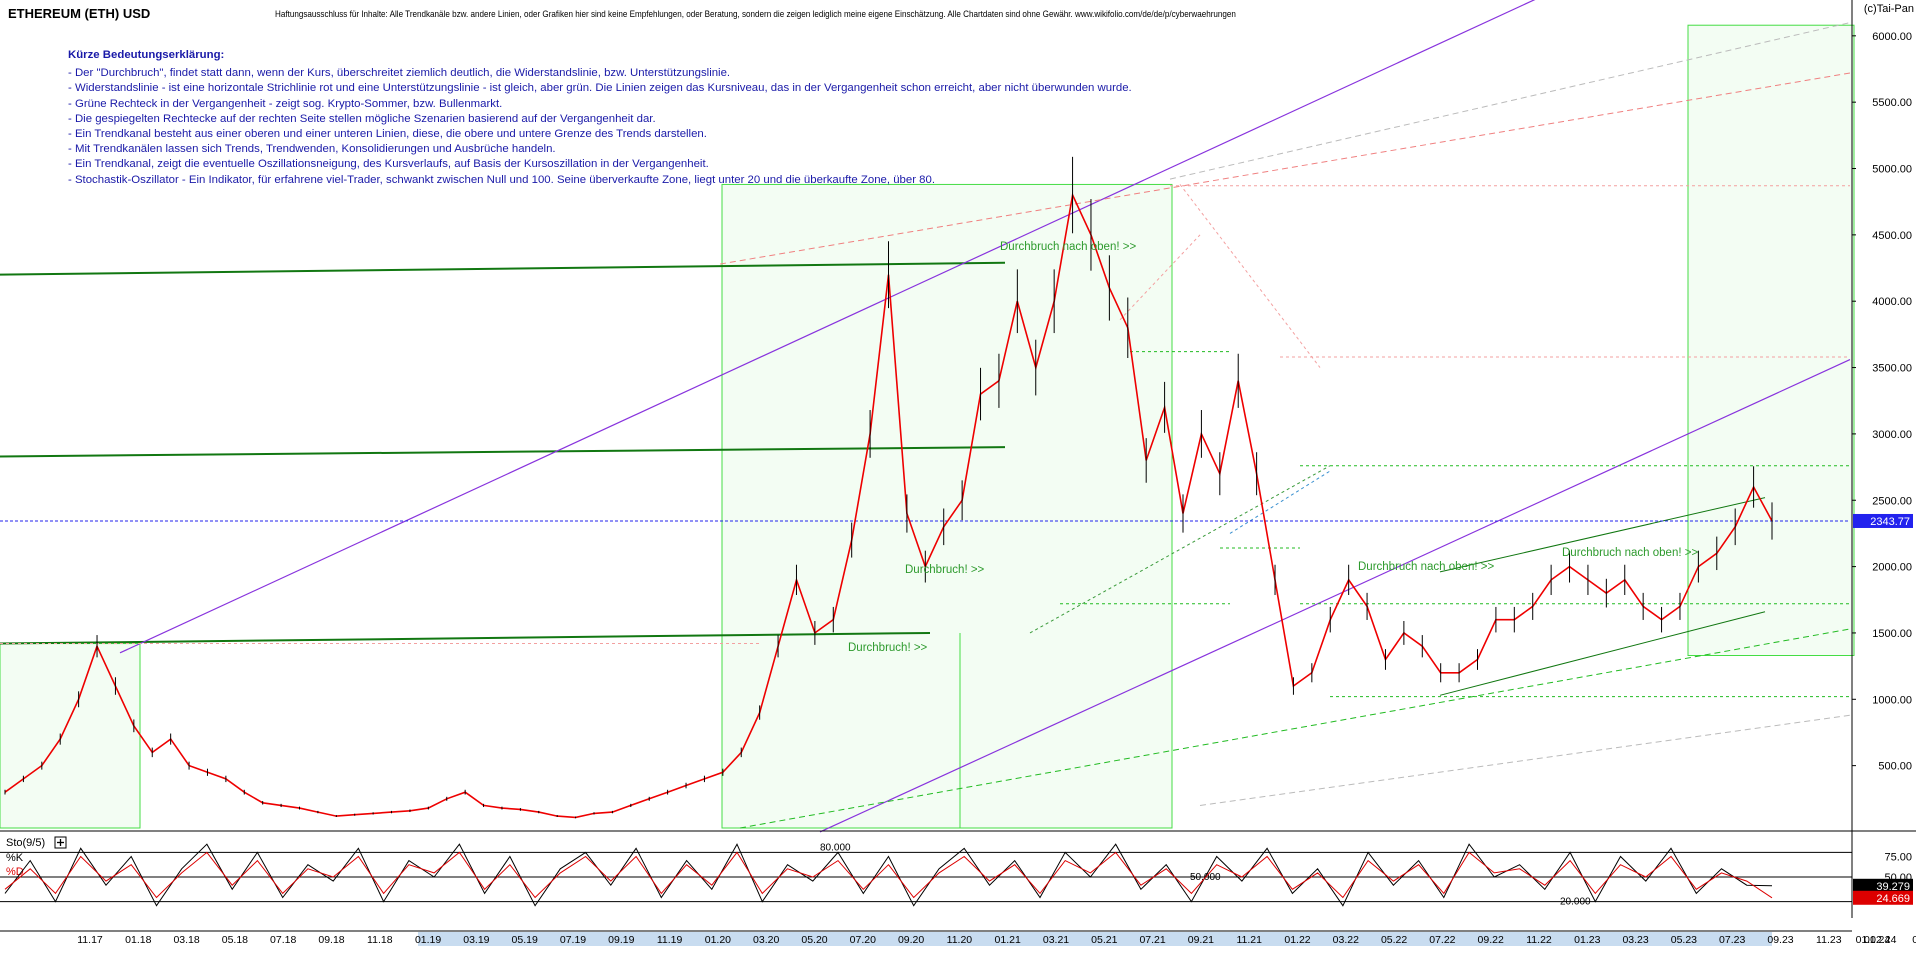  Describe the element at coordinates (1539, 940) in the screenshot. I see `x-tick-label: 11.22` at that location.